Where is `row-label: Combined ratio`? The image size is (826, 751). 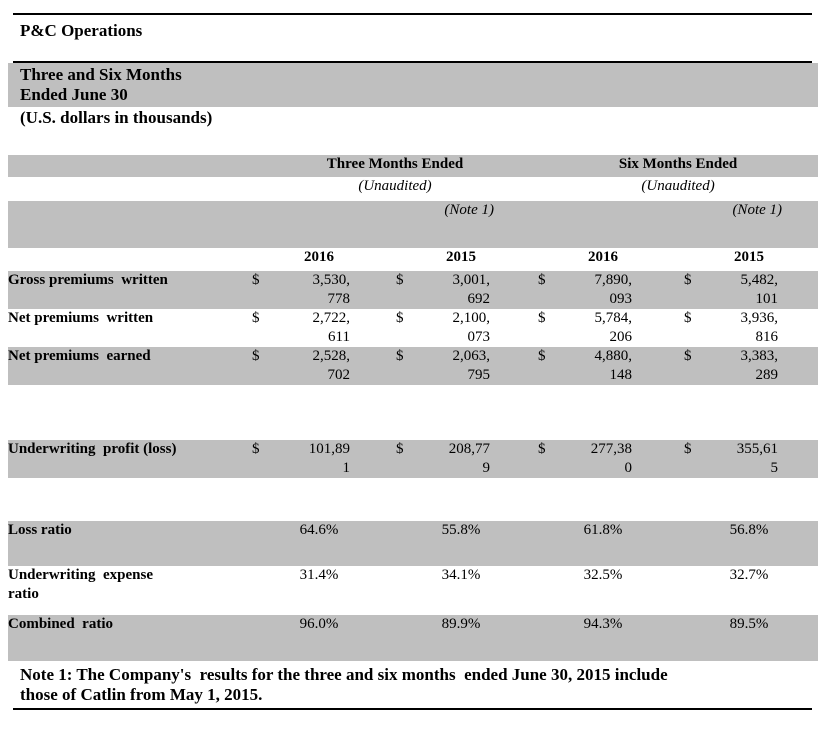
row-label: Combined ratio is located at coordinates (60, 624).